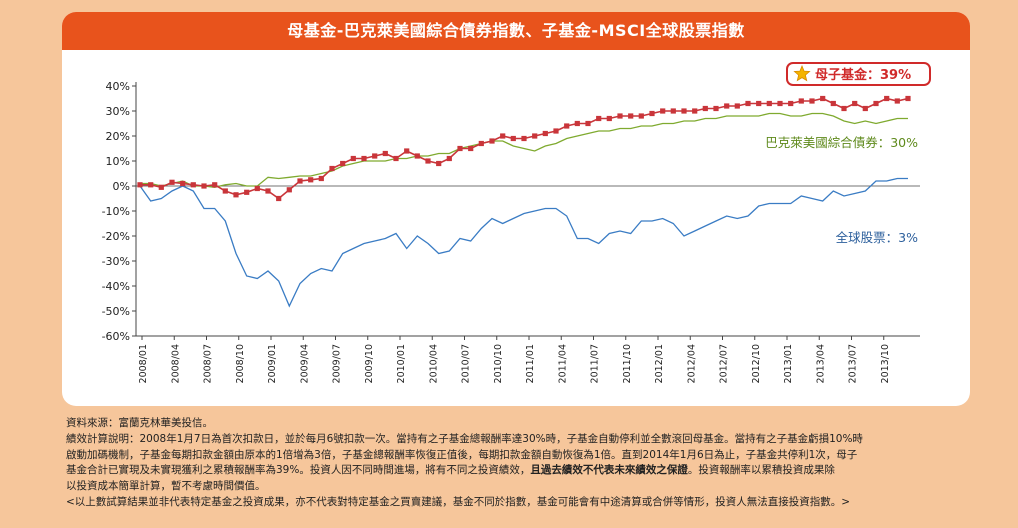 The width and height of the screenshot is (1018, 528). What do you see at coordinates (118, 86) in the screenshot?
I see `y-tick-label: 40%` at bounding box center [118, 86].